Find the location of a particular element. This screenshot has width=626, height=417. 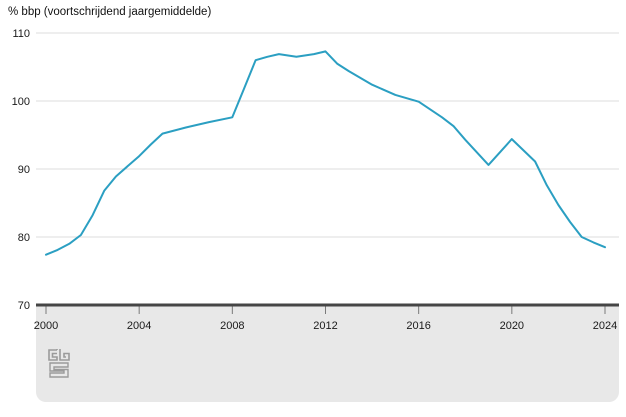

x-tick-label: 2000 is located at coordinates (46, 326).